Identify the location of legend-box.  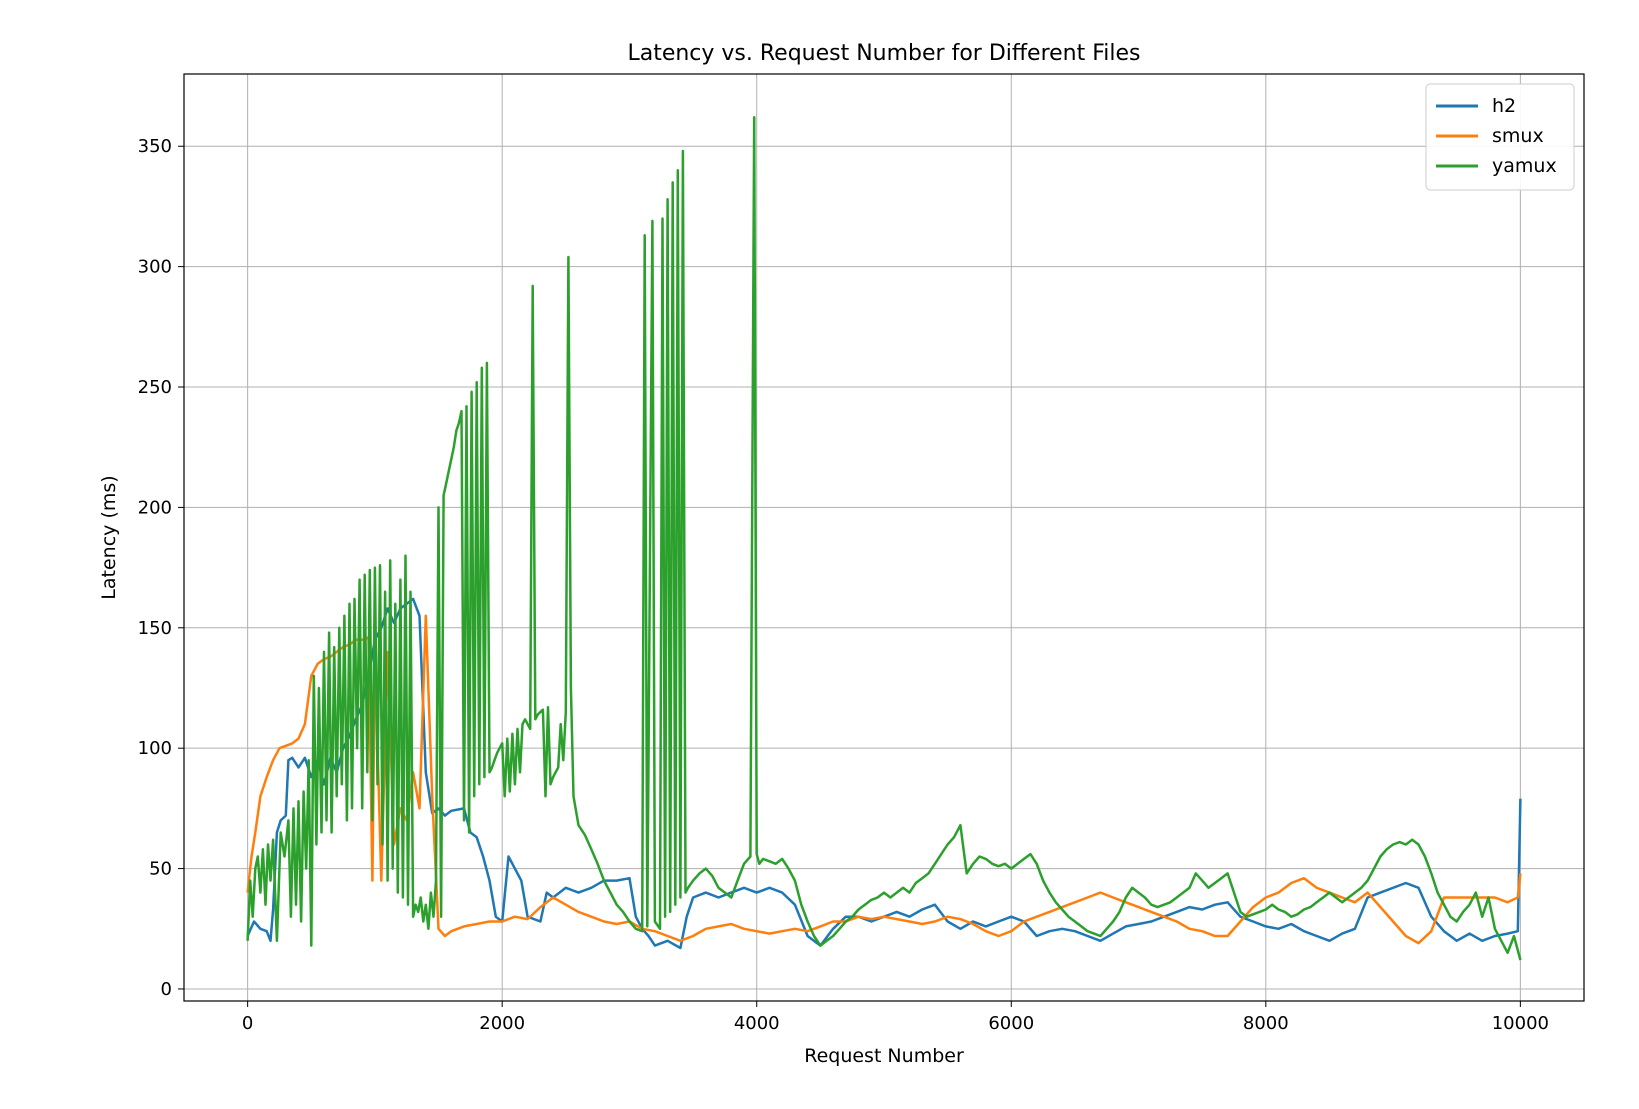
(1500, 137).